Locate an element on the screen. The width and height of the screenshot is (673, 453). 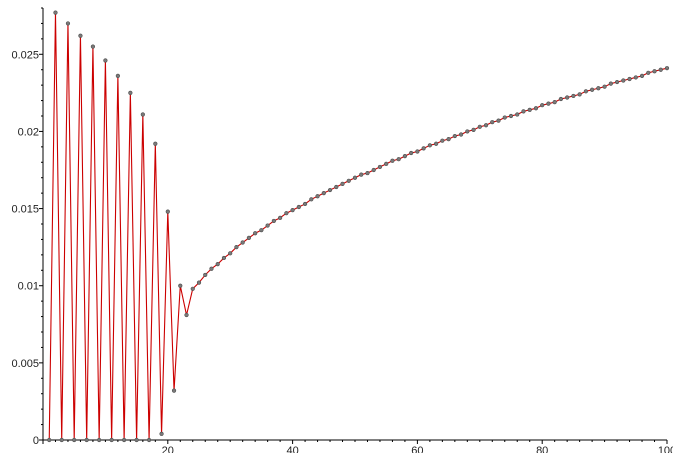
y-tick-label: 0.01 is located at coordinates (28, 287).